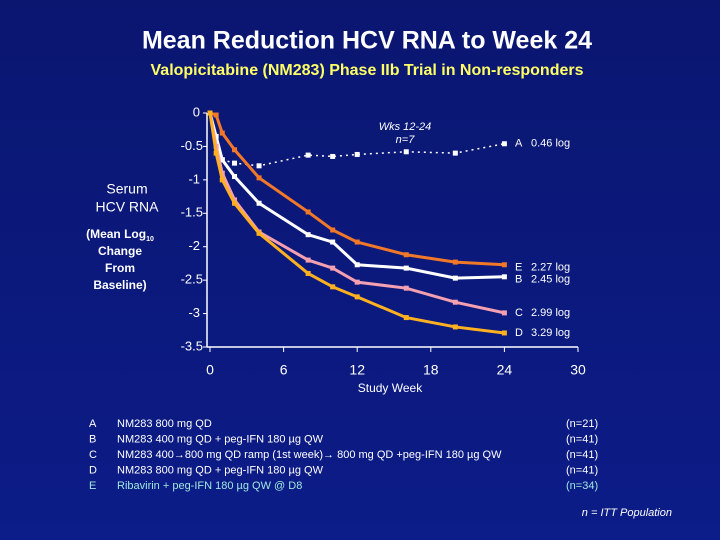 The image size is (720, 540). I want to click on y-tick-label: -3, so click(194, 312).